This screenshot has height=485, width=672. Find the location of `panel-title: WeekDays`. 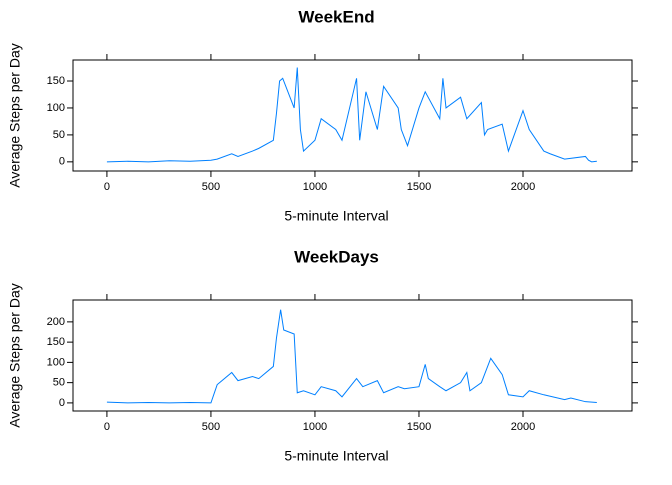

panel-title: WeekDays is located at coordinates (336, 256).